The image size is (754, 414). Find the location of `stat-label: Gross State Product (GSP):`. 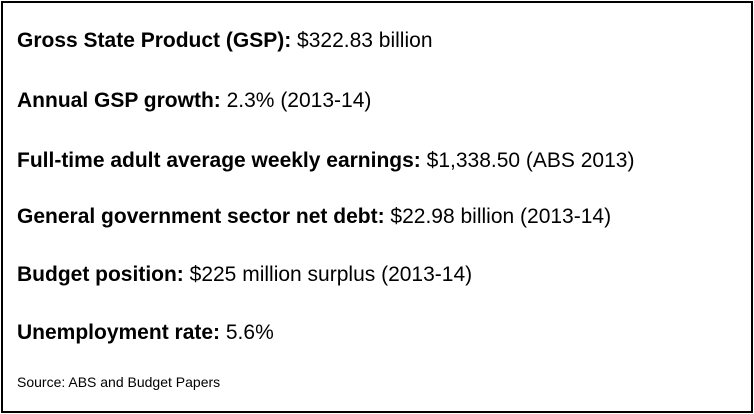

stat-label: Gross State Product (GSP): is located at coordinates (154, 40).